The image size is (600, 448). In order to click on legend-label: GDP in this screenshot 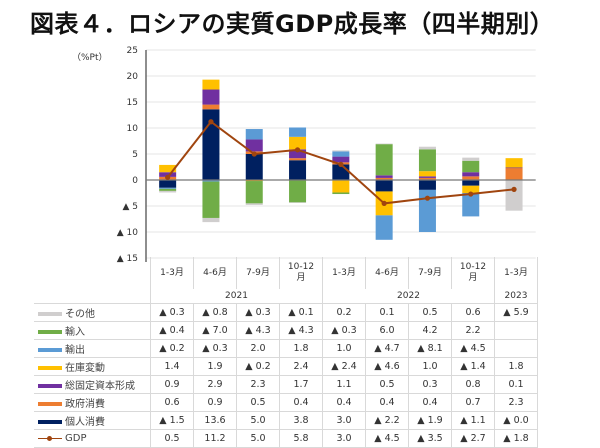, I will do `click(76, 438)`.